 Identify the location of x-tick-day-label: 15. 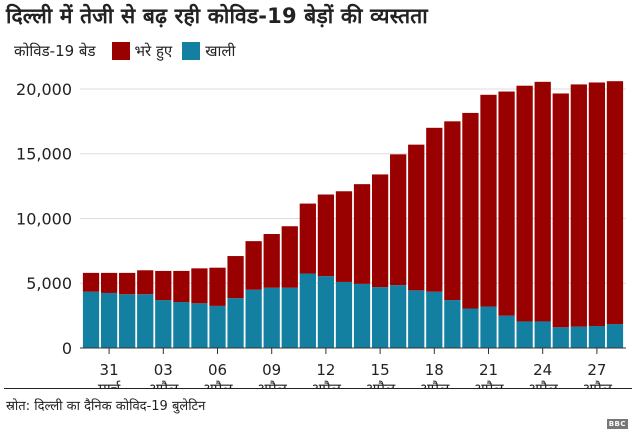
(380, 370).